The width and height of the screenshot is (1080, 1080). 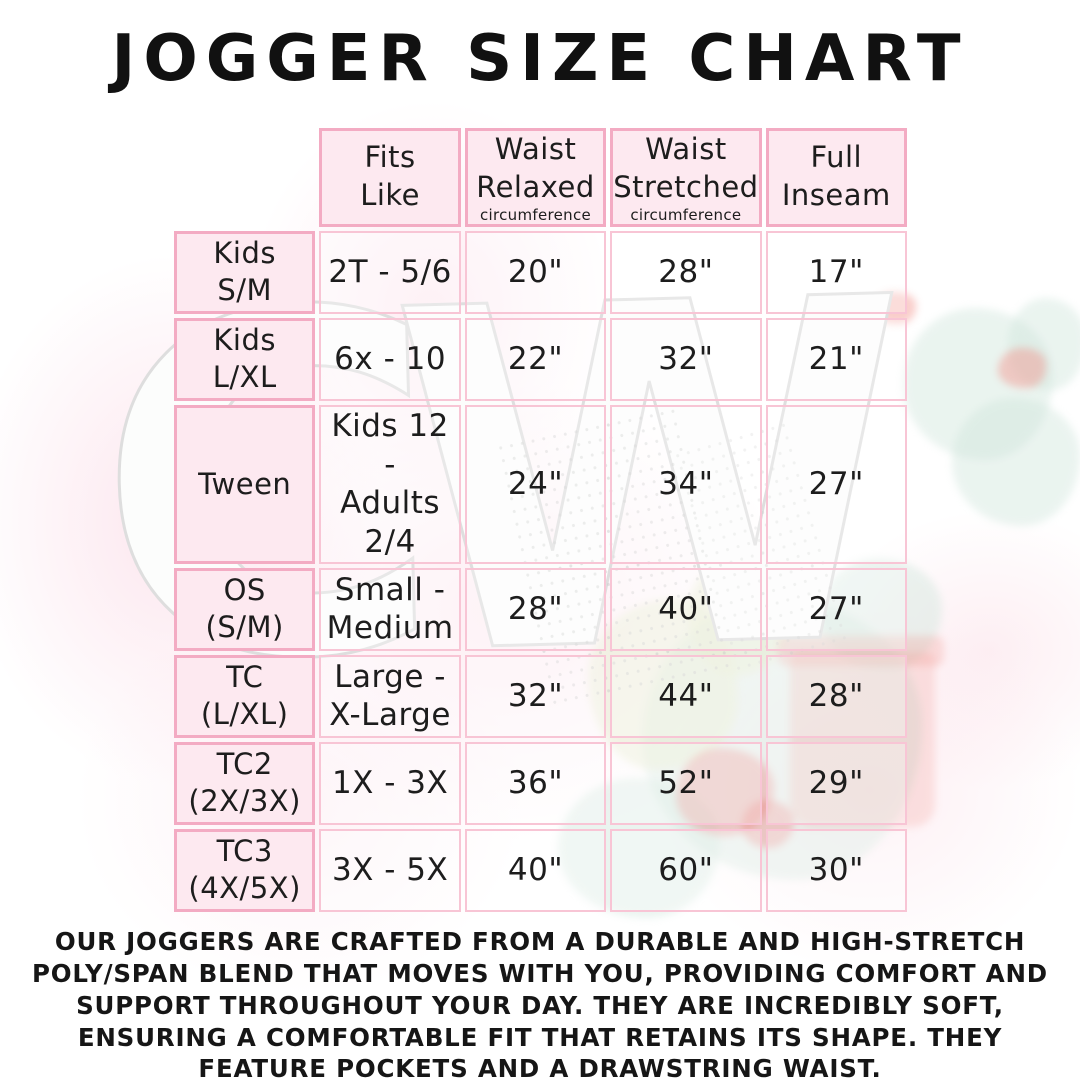 I want to click on table-cell: 29", so click(x=836, y=783).